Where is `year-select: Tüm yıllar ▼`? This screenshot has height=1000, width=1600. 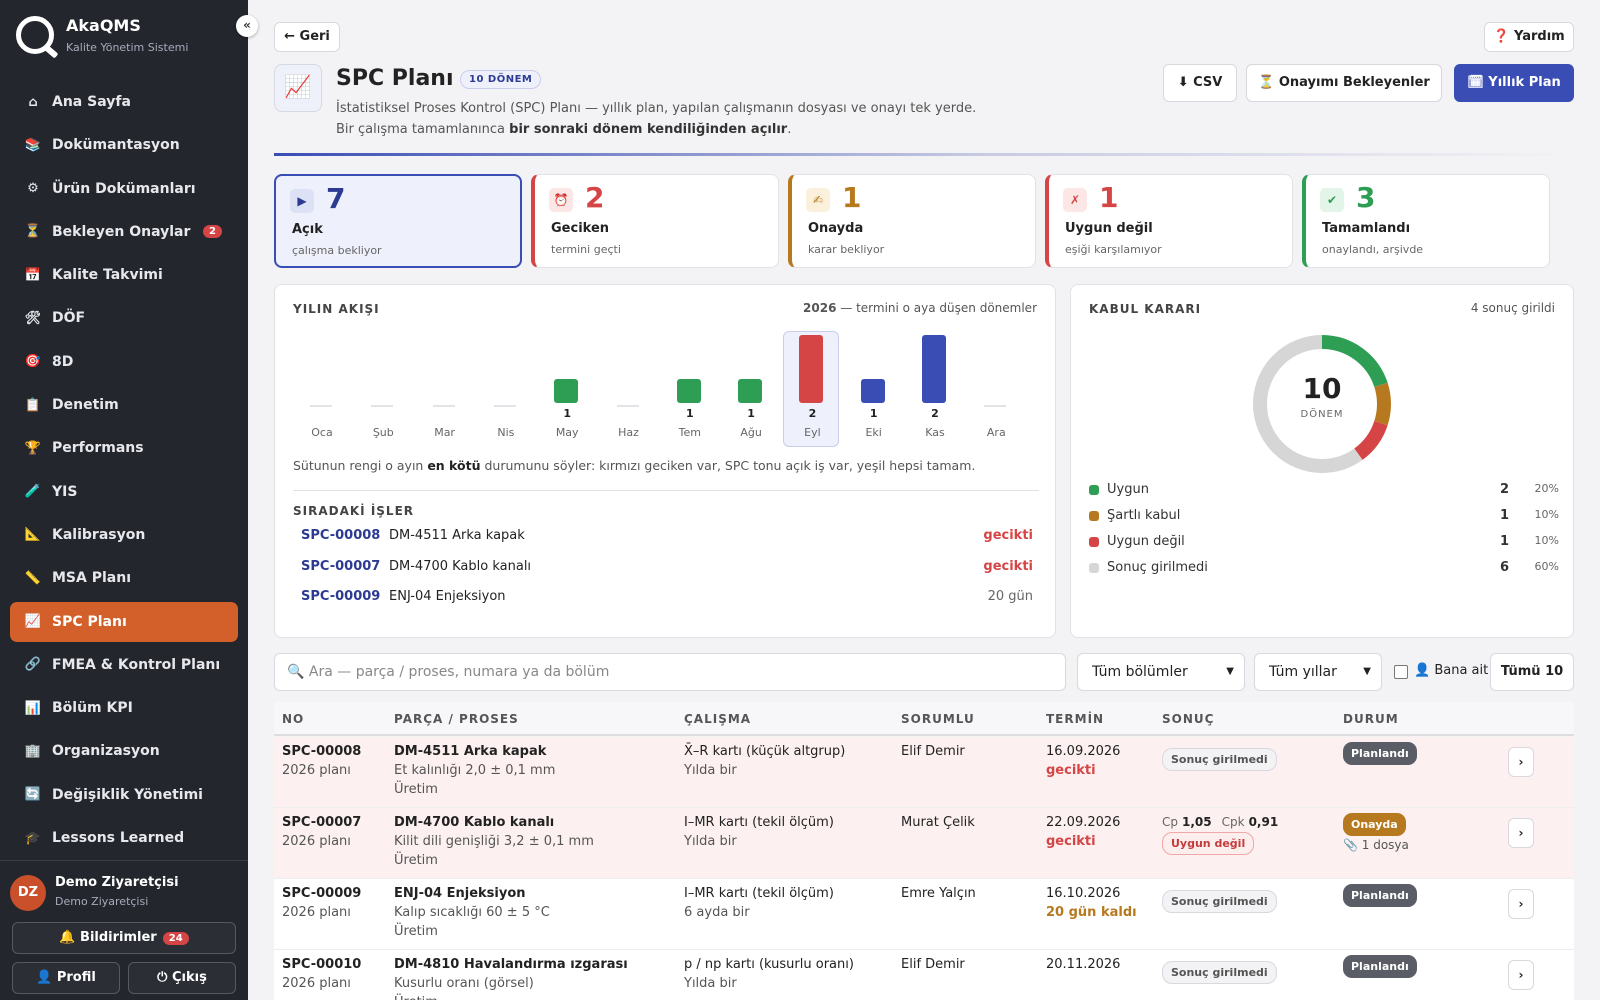 year-select: Tüm yıllar ▼ is located at coordinates (1318, 672).